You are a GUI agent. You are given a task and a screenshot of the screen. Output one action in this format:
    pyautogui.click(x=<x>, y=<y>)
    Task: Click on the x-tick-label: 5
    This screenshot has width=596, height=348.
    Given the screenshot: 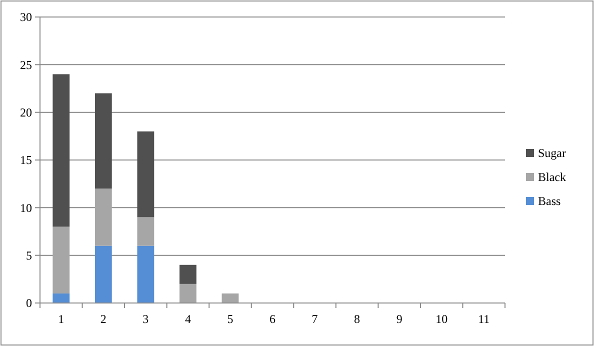 What is the action you would take?
    pyautogui.click(x=230, y=319)
    